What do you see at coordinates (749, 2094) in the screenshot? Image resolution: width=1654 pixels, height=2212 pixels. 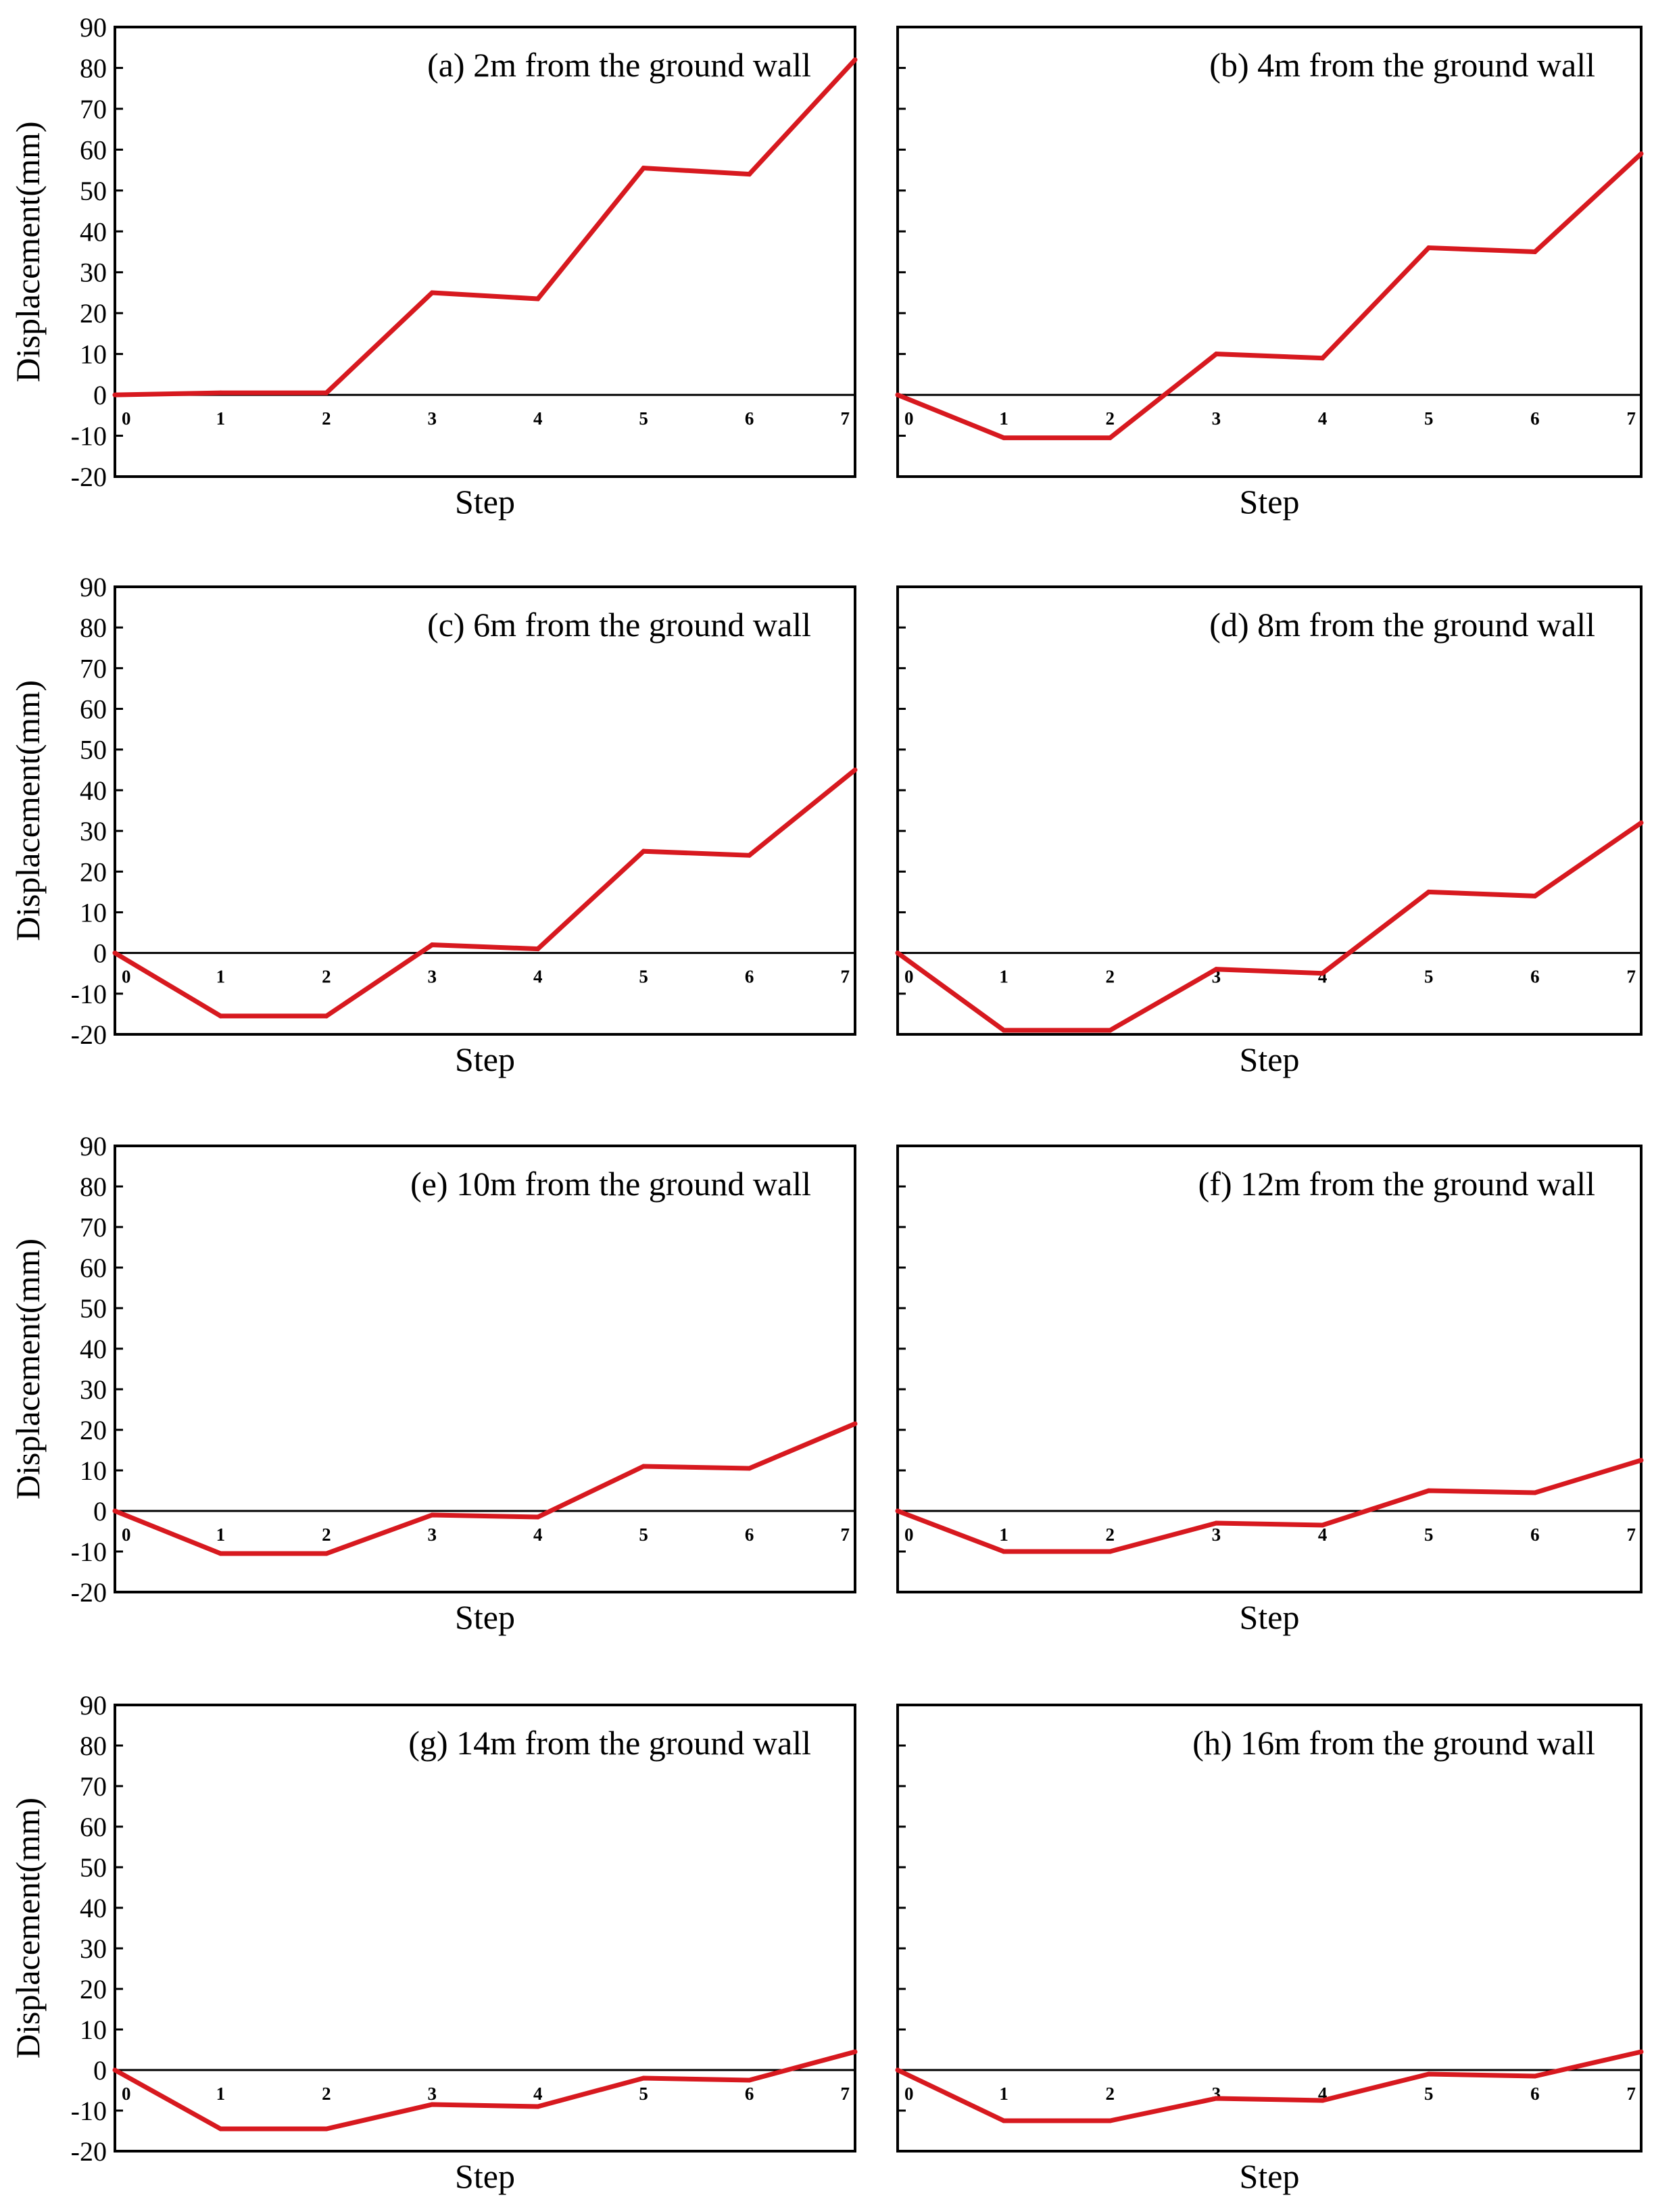 I see `chart-6-xtick-label: 6` at bounding box center [749, 2094].